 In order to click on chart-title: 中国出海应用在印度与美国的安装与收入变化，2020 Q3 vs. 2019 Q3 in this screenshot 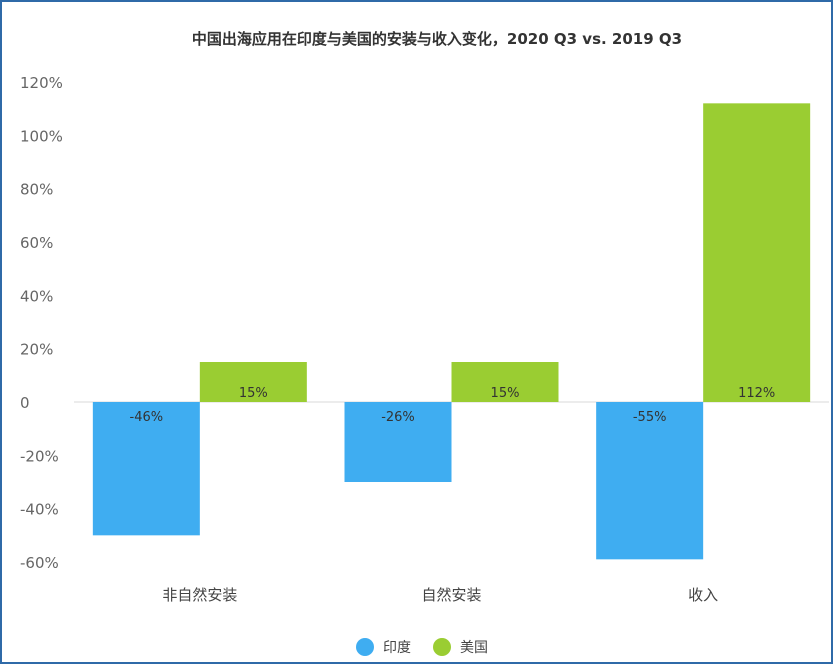, I will do `click(437, 39)`.